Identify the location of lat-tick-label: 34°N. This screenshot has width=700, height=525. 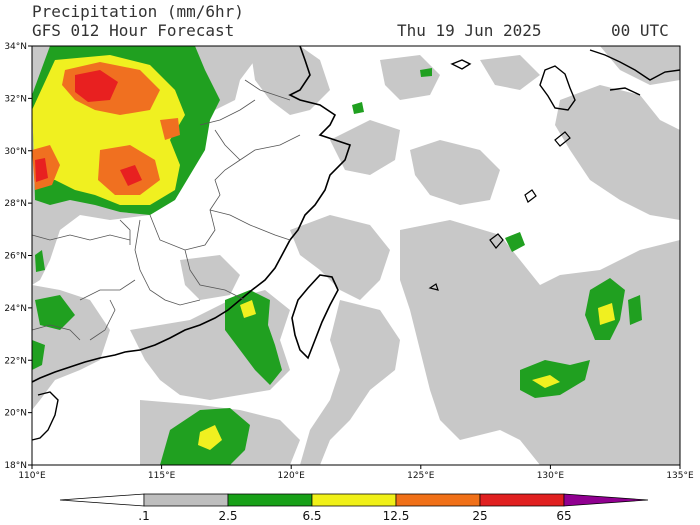
(15, 47).